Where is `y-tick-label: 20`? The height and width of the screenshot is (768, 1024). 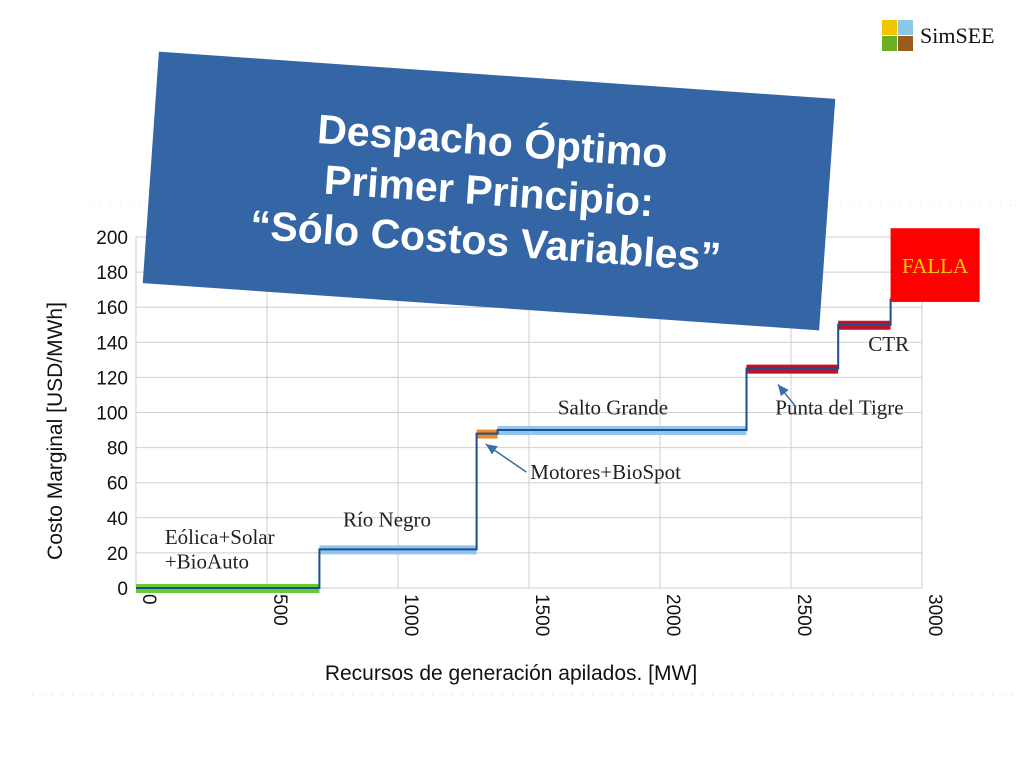 y-tick-label: 20 is located at coordinates (117, 554).